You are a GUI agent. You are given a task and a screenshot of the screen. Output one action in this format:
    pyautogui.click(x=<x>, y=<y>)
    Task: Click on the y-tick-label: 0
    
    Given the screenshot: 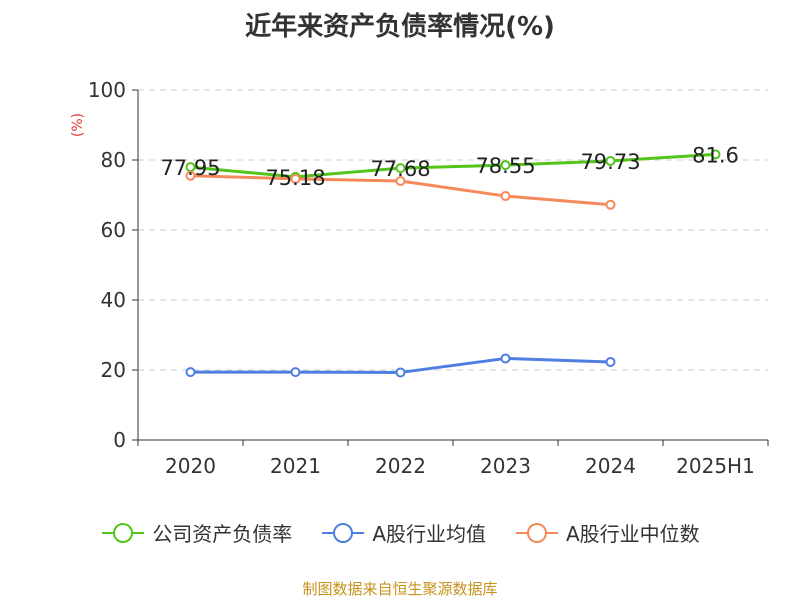 What is the action you would take?
    pyautogui.click(x=119, y=440)
    